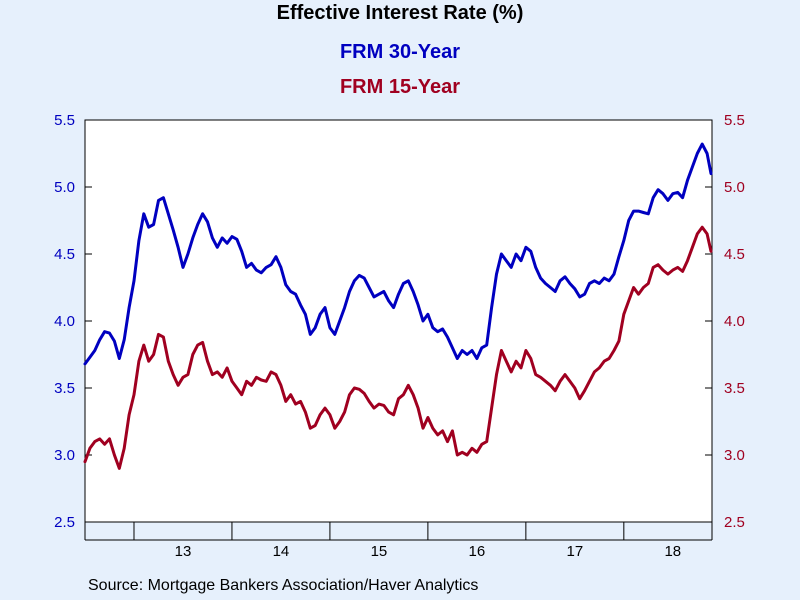 The image size is (800, 600). What do you see at coordinates (734, 455) in the screenshot?
I see `y-right-tick-label: 3.0` at bounding box center [734, 455].